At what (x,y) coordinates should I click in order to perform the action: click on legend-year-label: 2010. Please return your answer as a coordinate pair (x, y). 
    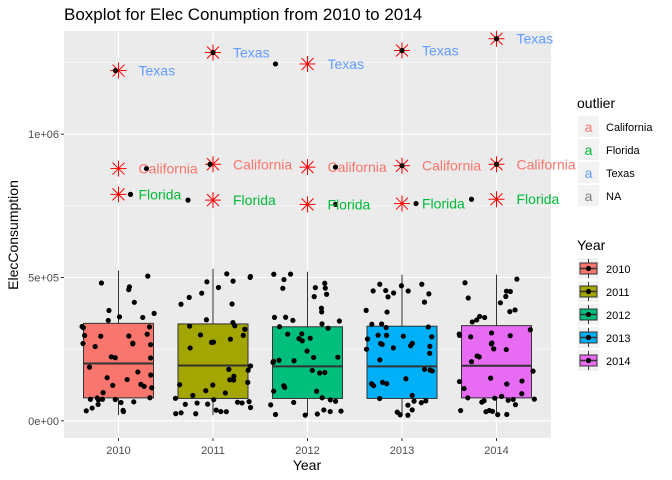
    Looking at the image, I should click on (618, 270).